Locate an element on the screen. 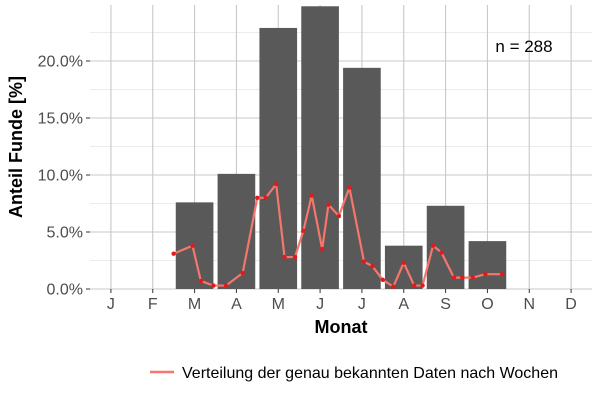 The width and height of the screenshot is (600, 400). y-tick-label: 5.0% is located at coordinates (65, 233).